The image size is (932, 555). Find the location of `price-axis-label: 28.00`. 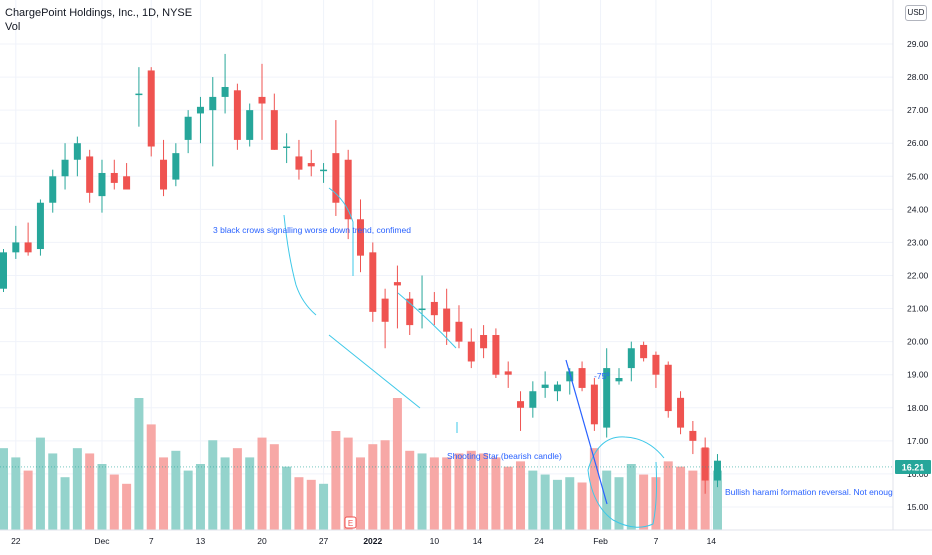

price-axis-label: 28.00 is located at coordinates (918, 77).